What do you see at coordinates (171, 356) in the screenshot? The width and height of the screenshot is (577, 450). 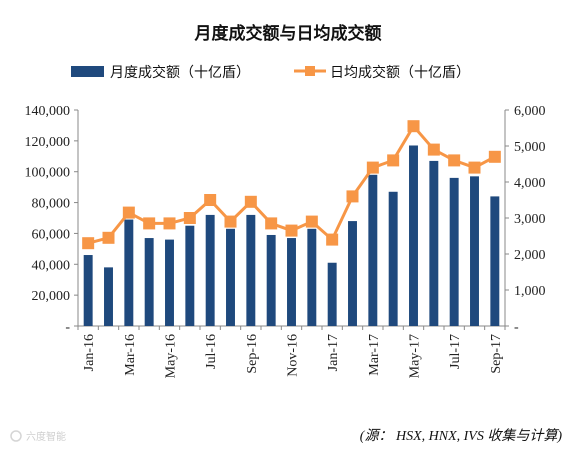 I see `x-tick-label: May-16` at bounding box center [171, 356].